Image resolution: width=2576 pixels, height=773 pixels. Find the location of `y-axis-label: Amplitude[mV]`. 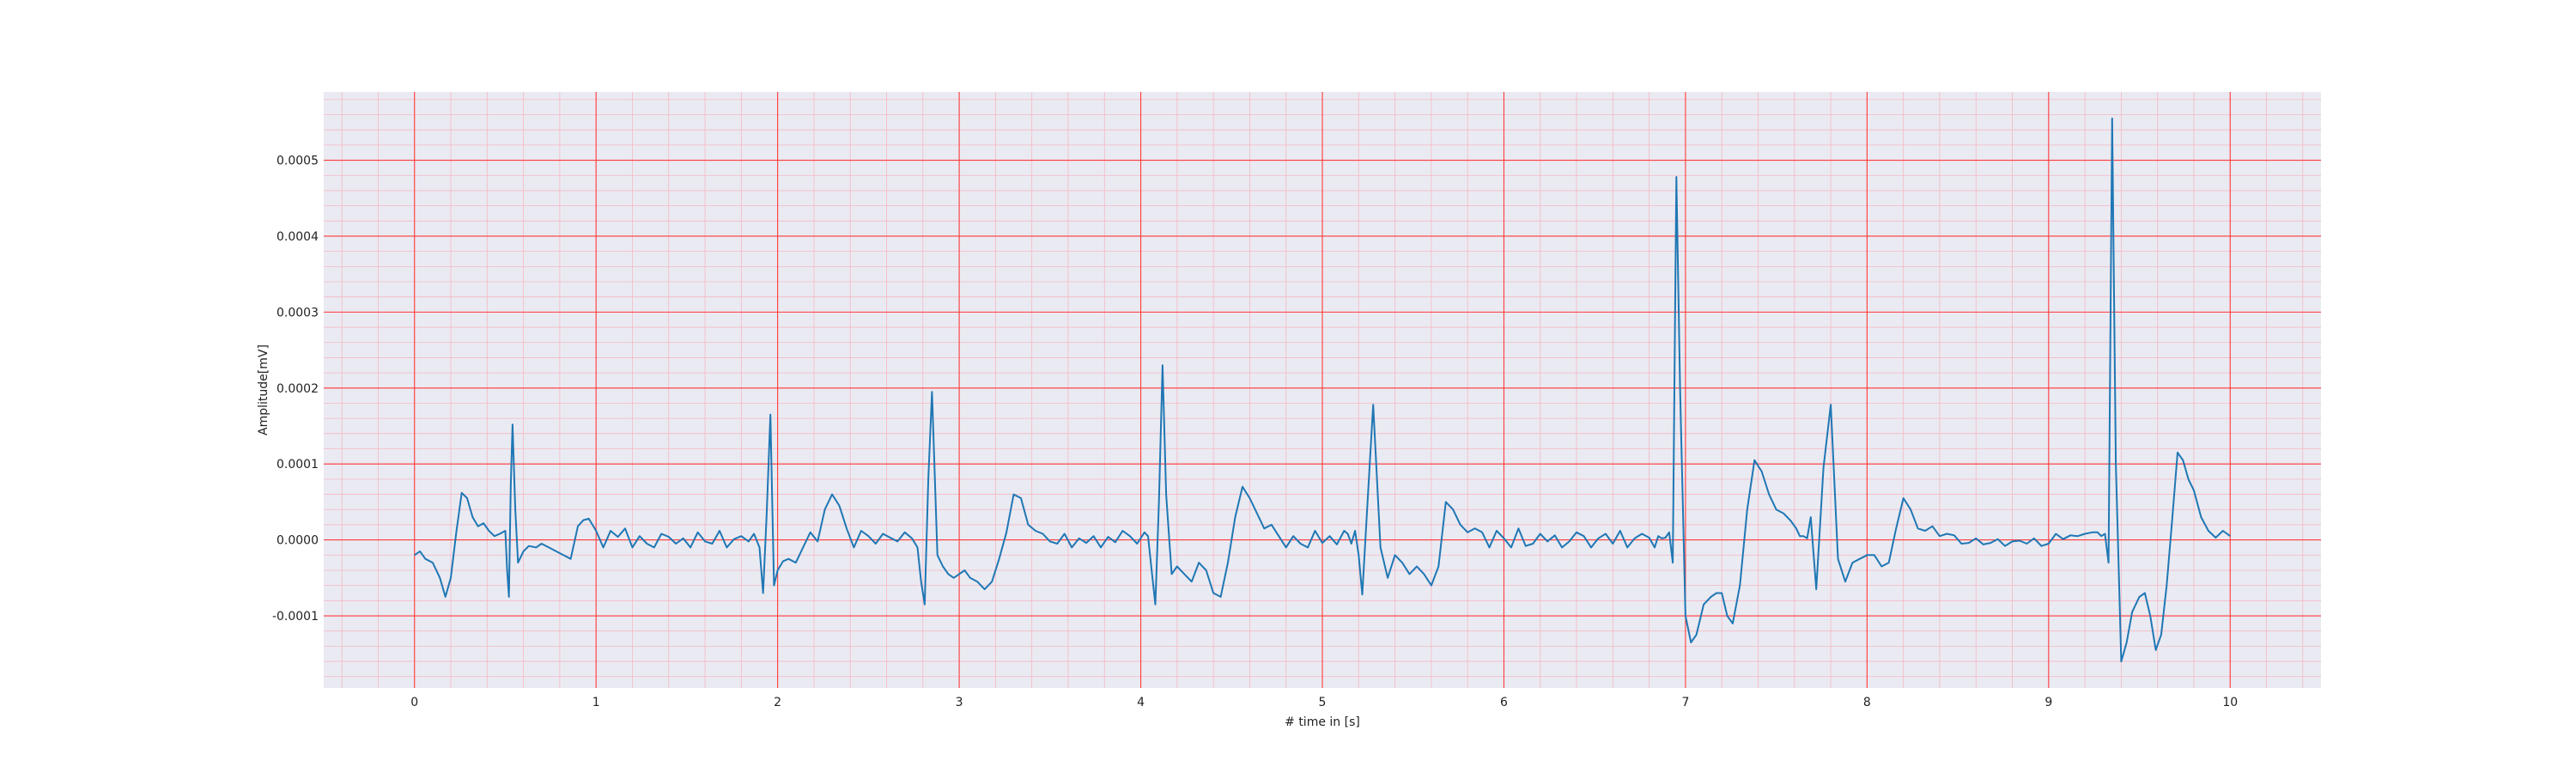

y-axis-label: Amplitude[mV] is located at coordinates (263, 389).